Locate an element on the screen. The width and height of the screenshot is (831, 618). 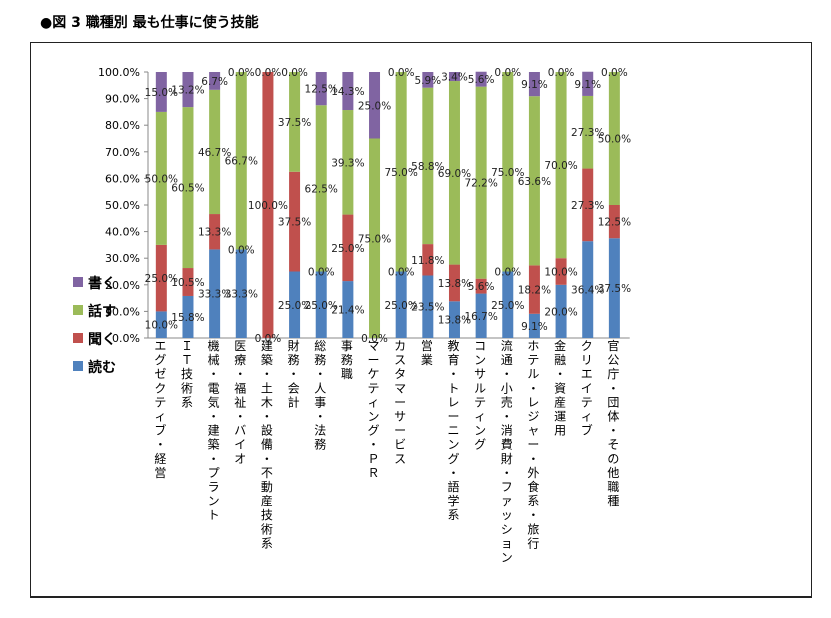
data-label: 5.6% is located at coordinates (481, 287).